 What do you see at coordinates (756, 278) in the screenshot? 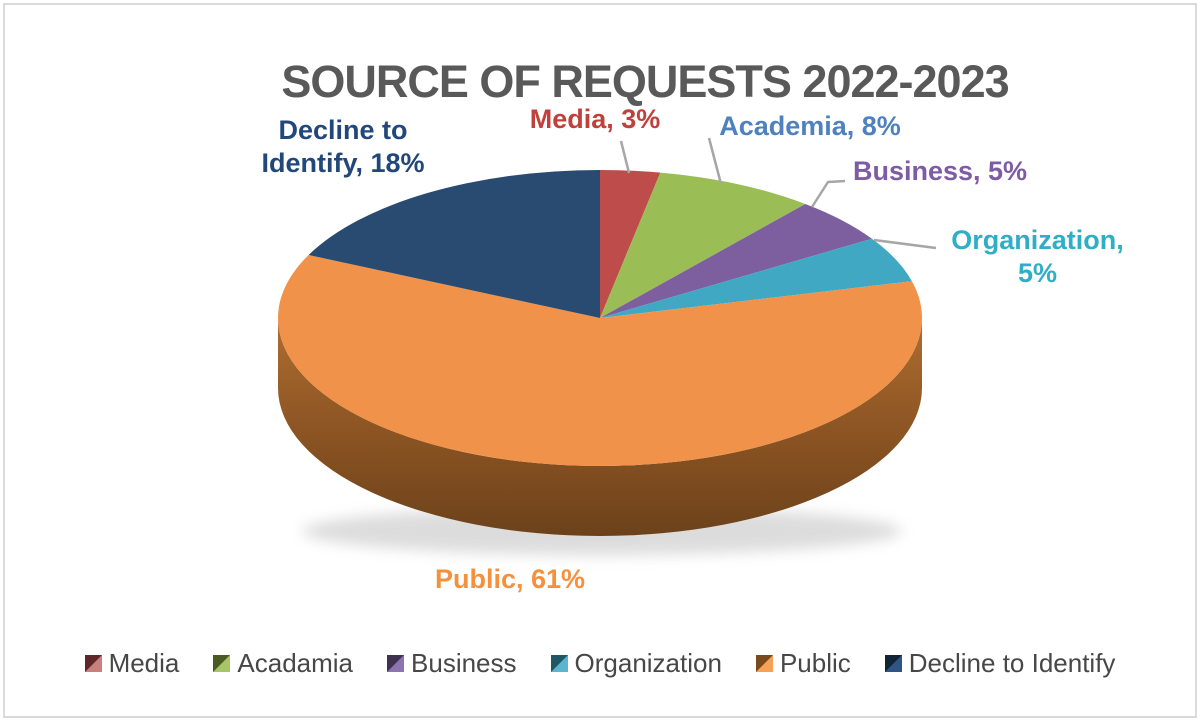
I see `pie-slice-organization` at bounding box center [756, 278].